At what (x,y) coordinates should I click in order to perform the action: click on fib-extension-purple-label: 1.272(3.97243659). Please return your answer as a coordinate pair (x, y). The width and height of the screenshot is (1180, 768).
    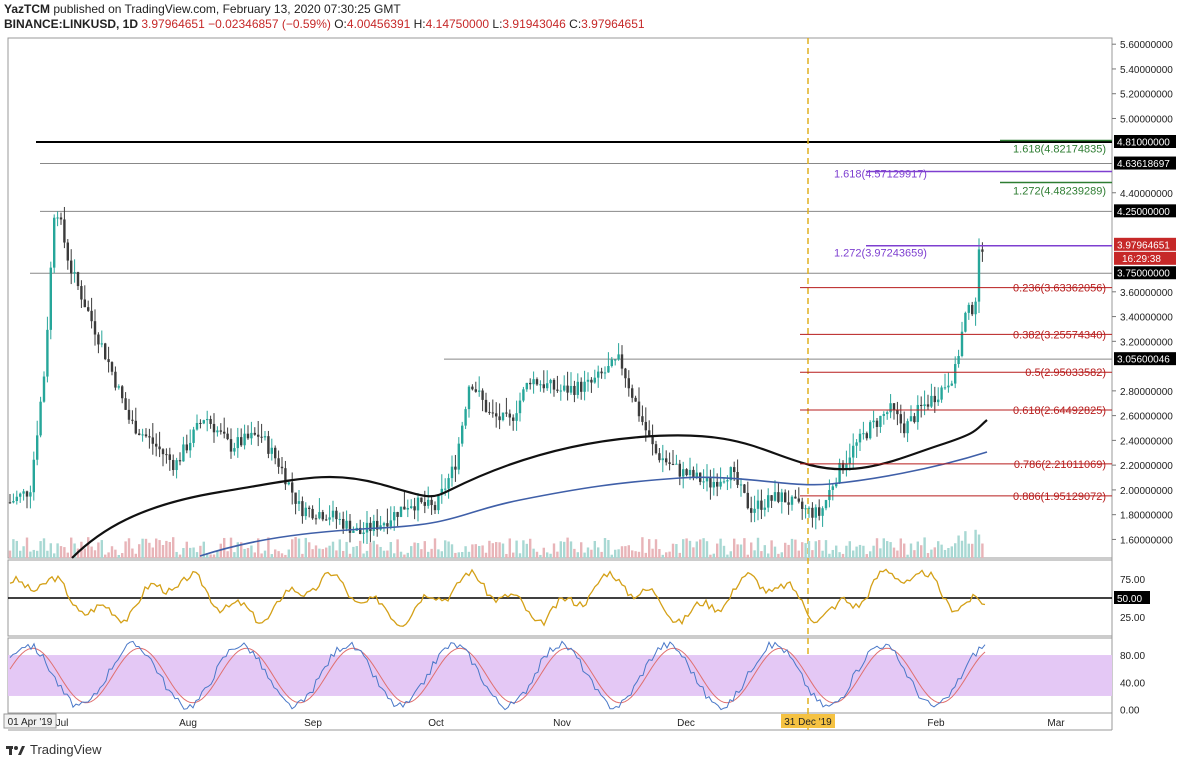
    Looking at the image, I should click on (880, 254).